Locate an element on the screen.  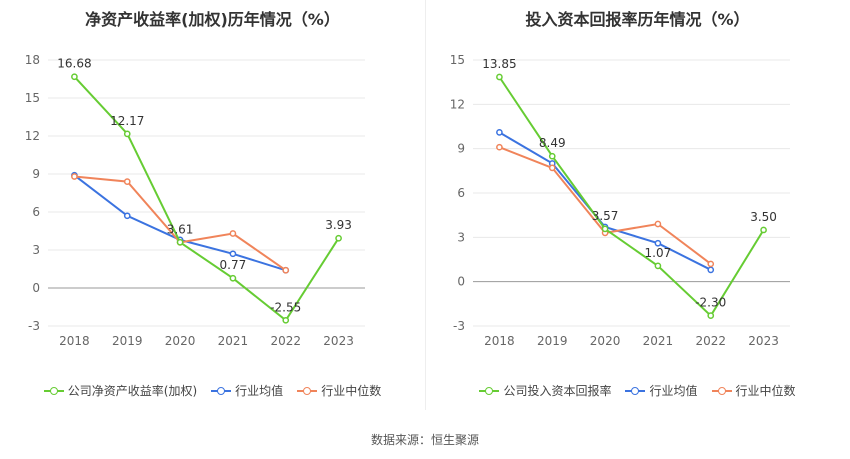
legend-label: 公司净资产收益率(加权) is located at coordinates (132, 391).